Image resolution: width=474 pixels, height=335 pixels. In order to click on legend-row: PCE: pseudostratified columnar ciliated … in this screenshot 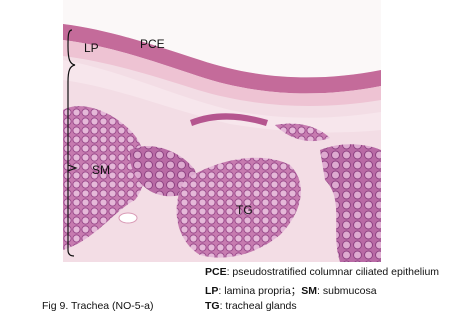, I will do `click(322, 272)`.